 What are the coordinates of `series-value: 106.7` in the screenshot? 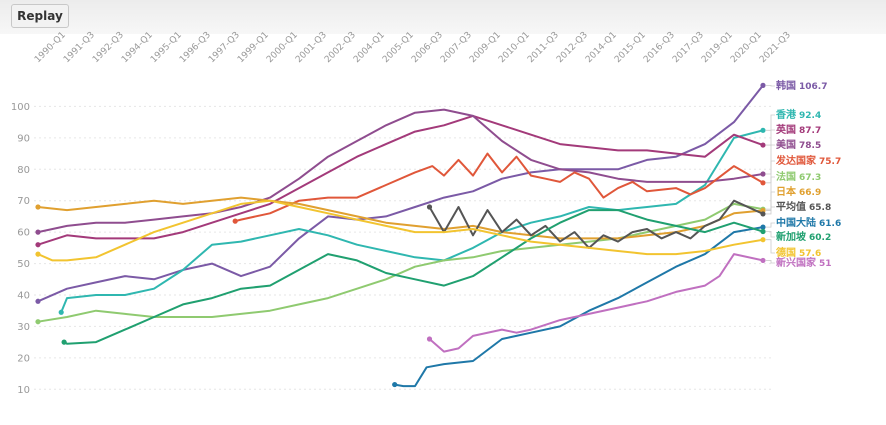 It's located at (813, 87).